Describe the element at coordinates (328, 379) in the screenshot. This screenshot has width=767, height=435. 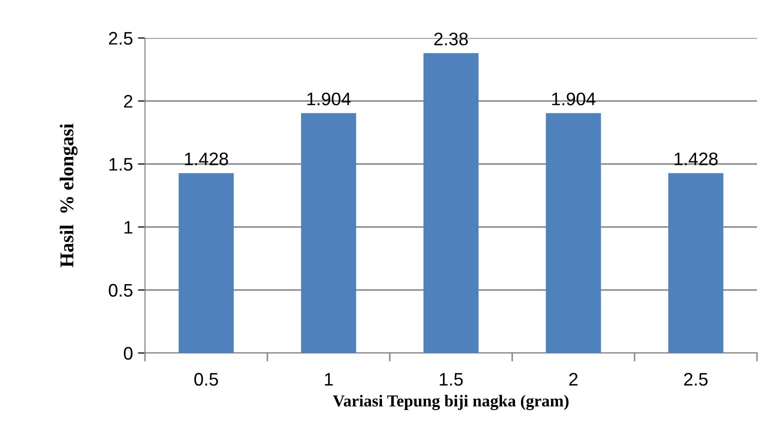
I see `x-tick-label: 1` at that location.